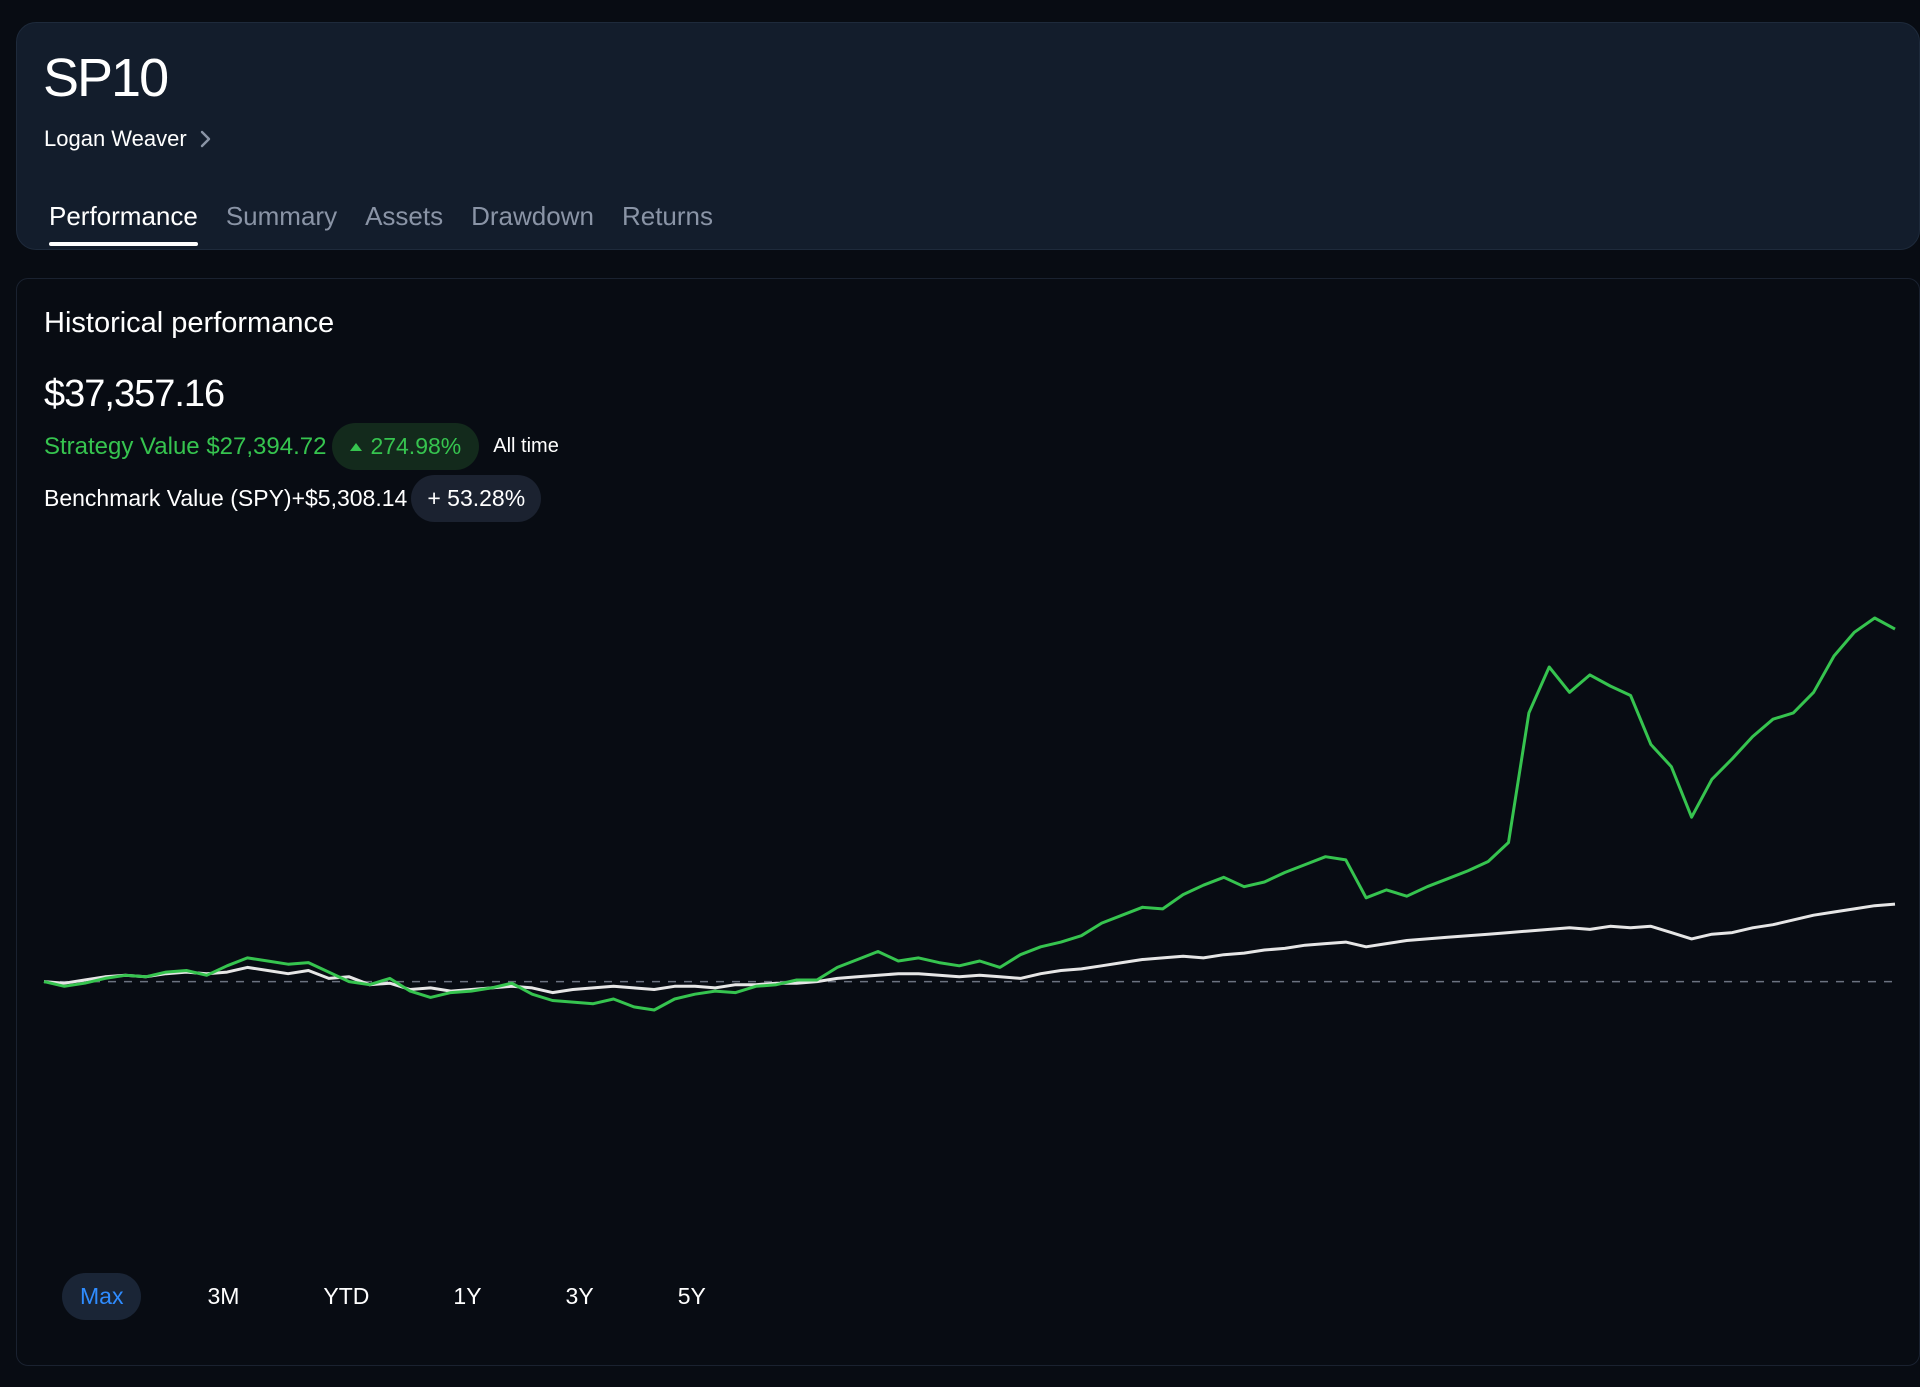  I want to click on strategy-pct-badge: 274.98%, so click(406, 446).